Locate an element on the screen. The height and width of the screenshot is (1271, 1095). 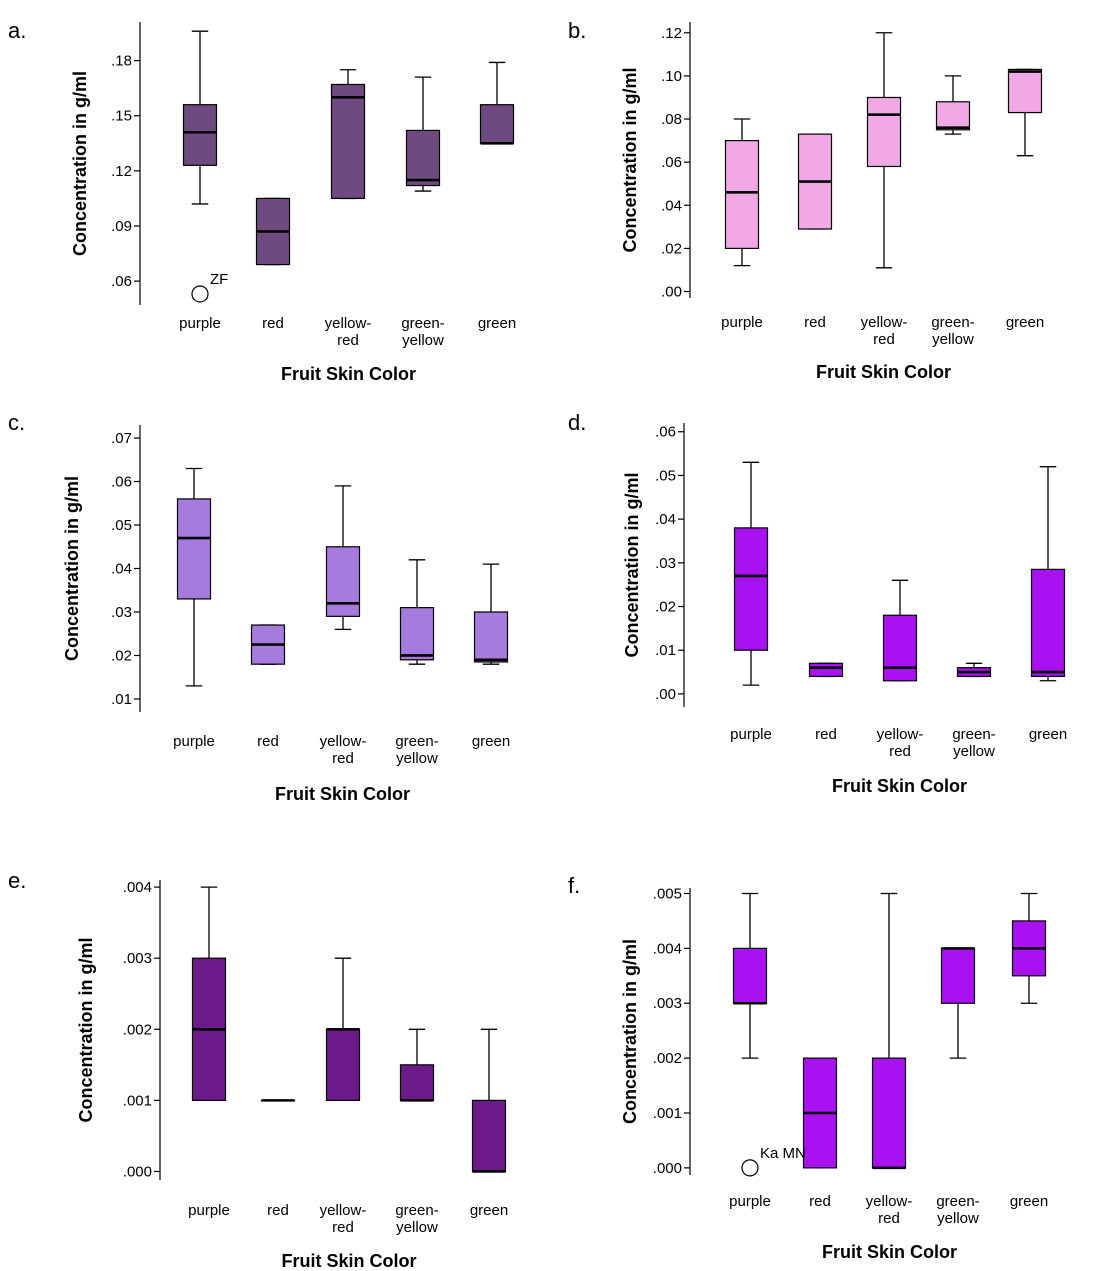
y-tick-label: .18 is located at coordinates (121, 61).